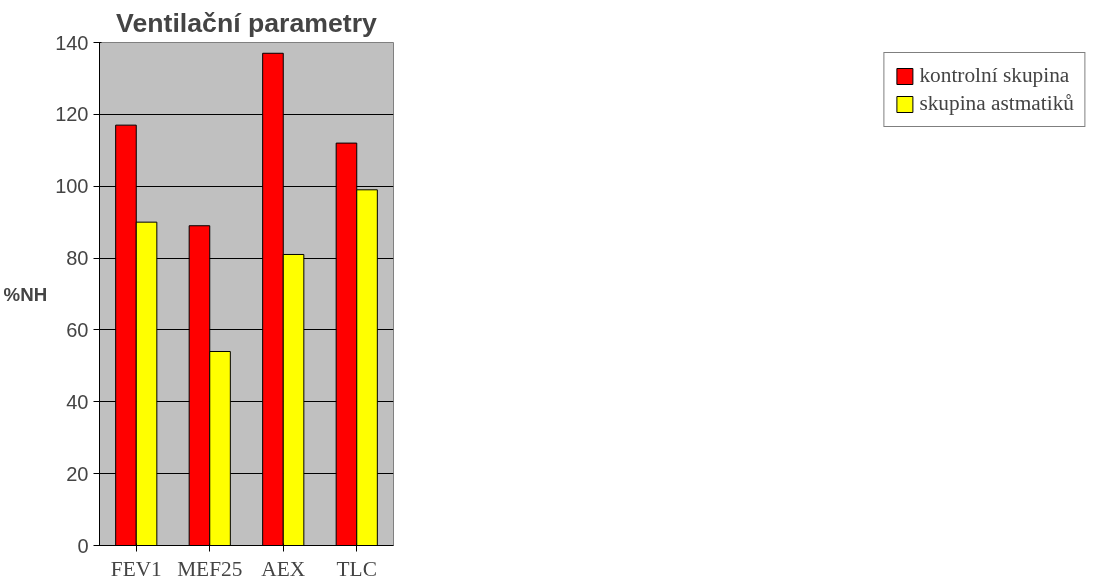  I want to click on y-tick-label: 100, so click(72, 186).